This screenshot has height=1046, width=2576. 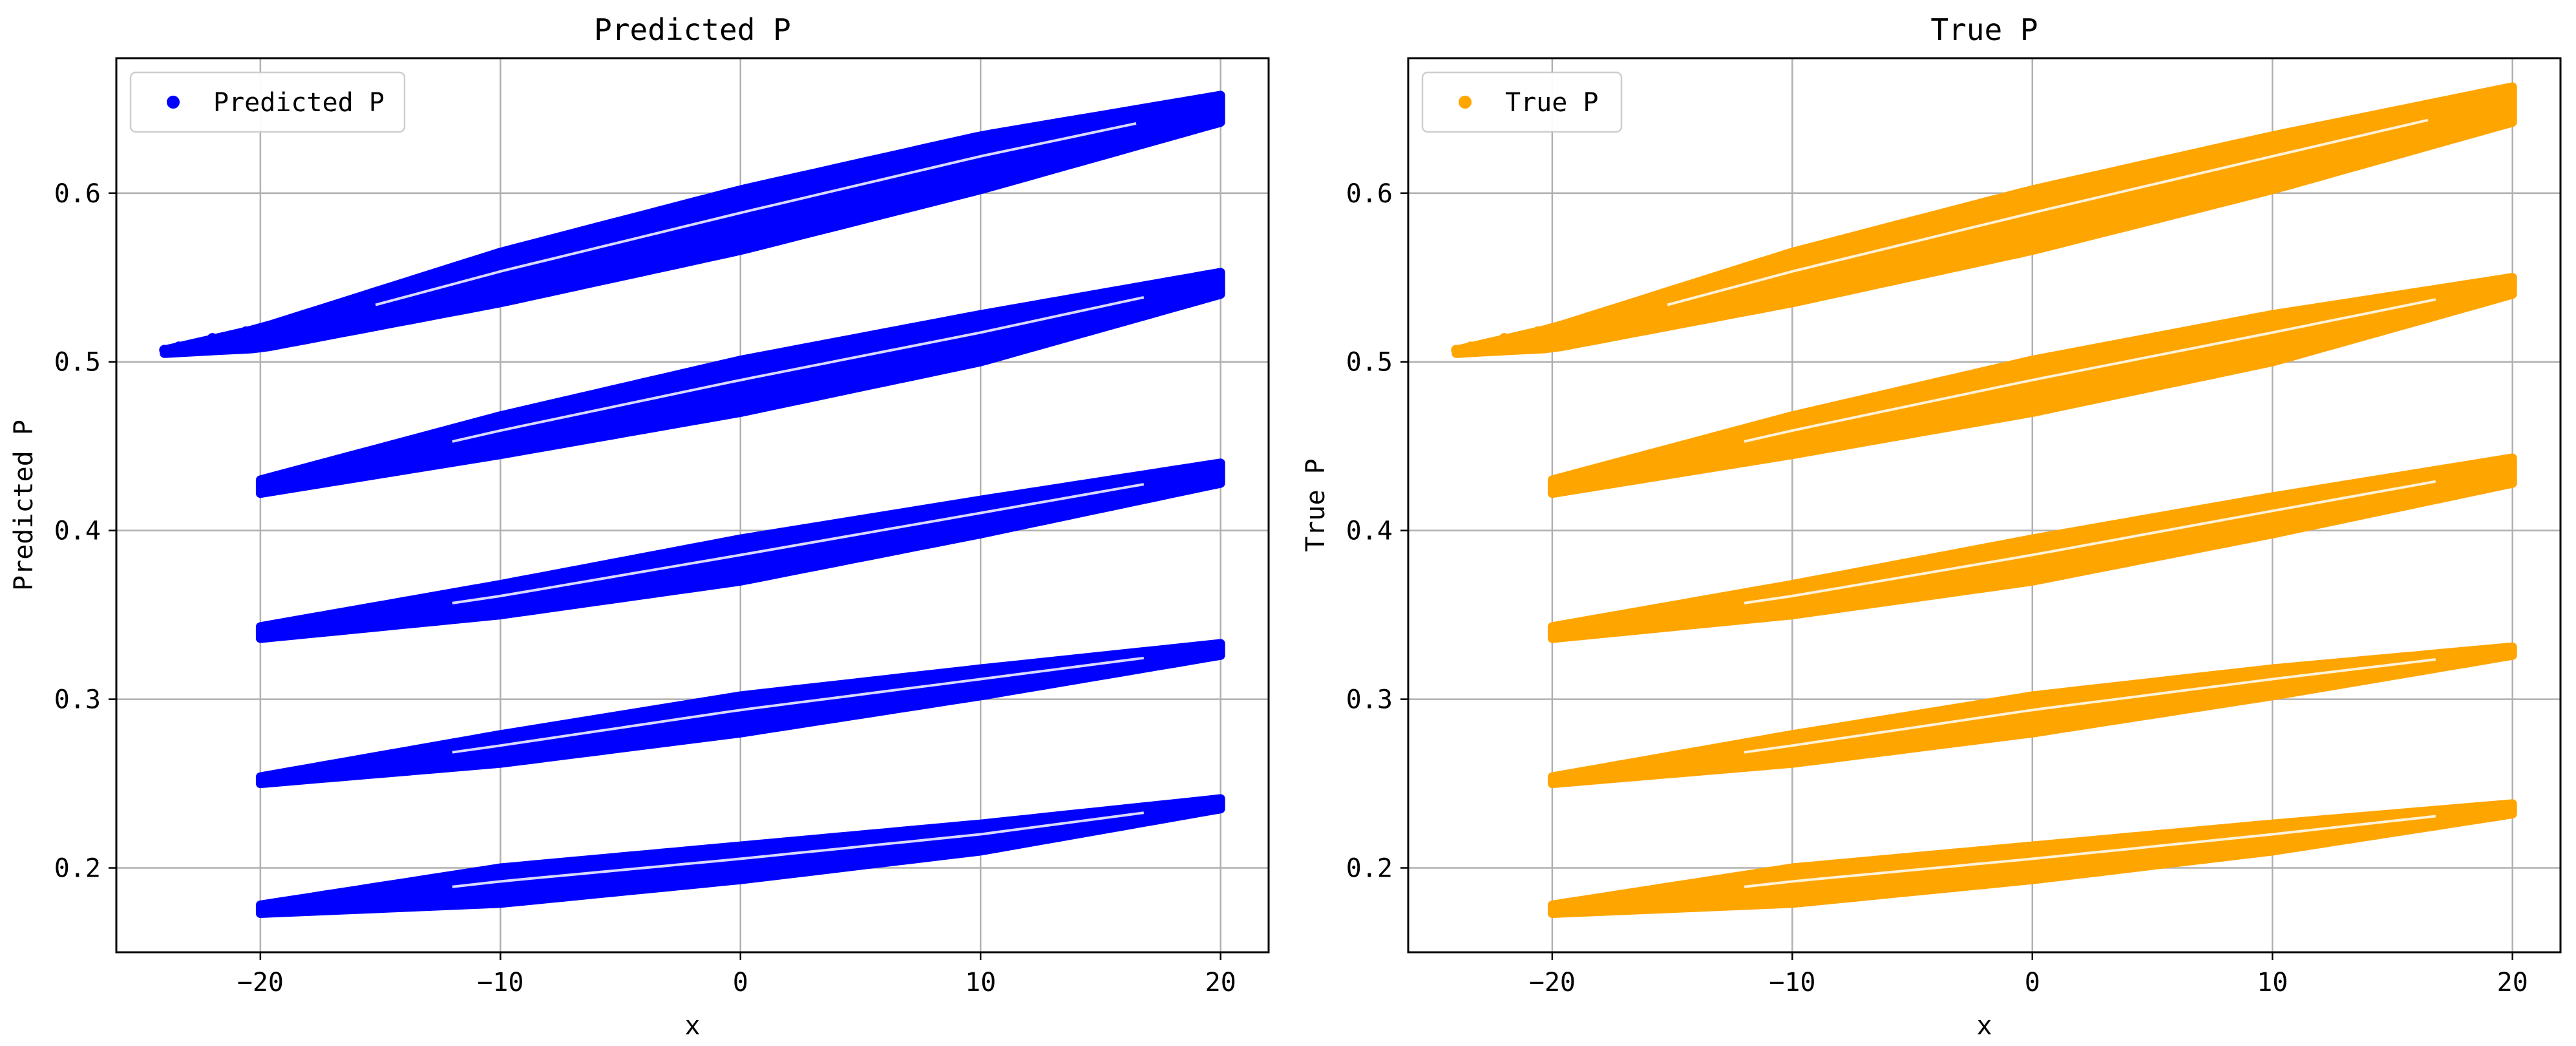 I want to click on legend: True P, so click(x=1522, y=102).